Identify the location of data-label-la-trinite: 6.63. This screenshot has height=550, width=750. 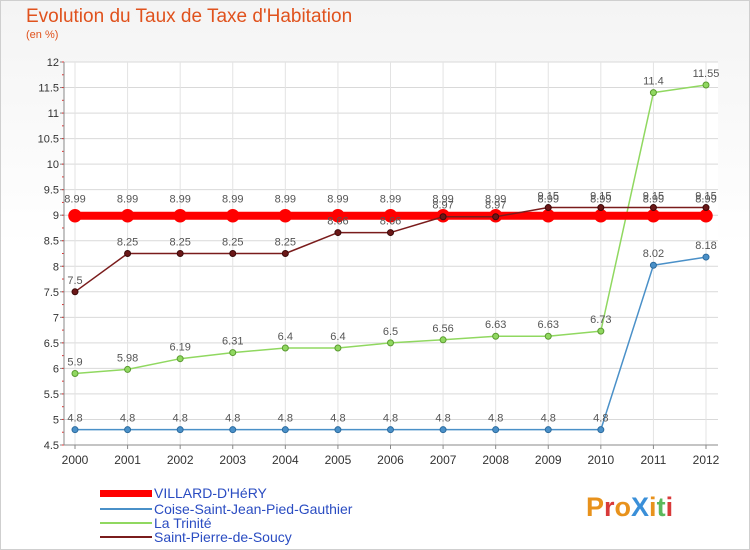
(548, 325).